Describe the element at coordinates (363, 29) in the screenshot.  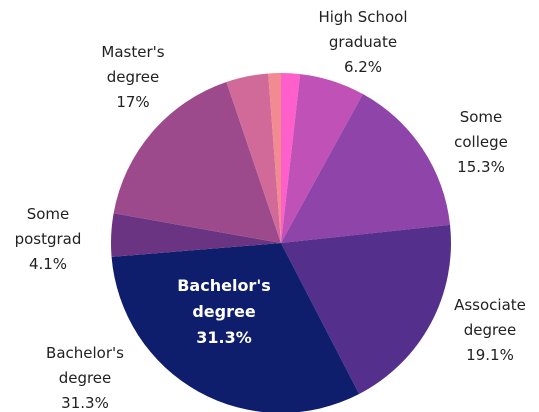
I see `category-label: High School graduate` at that location.